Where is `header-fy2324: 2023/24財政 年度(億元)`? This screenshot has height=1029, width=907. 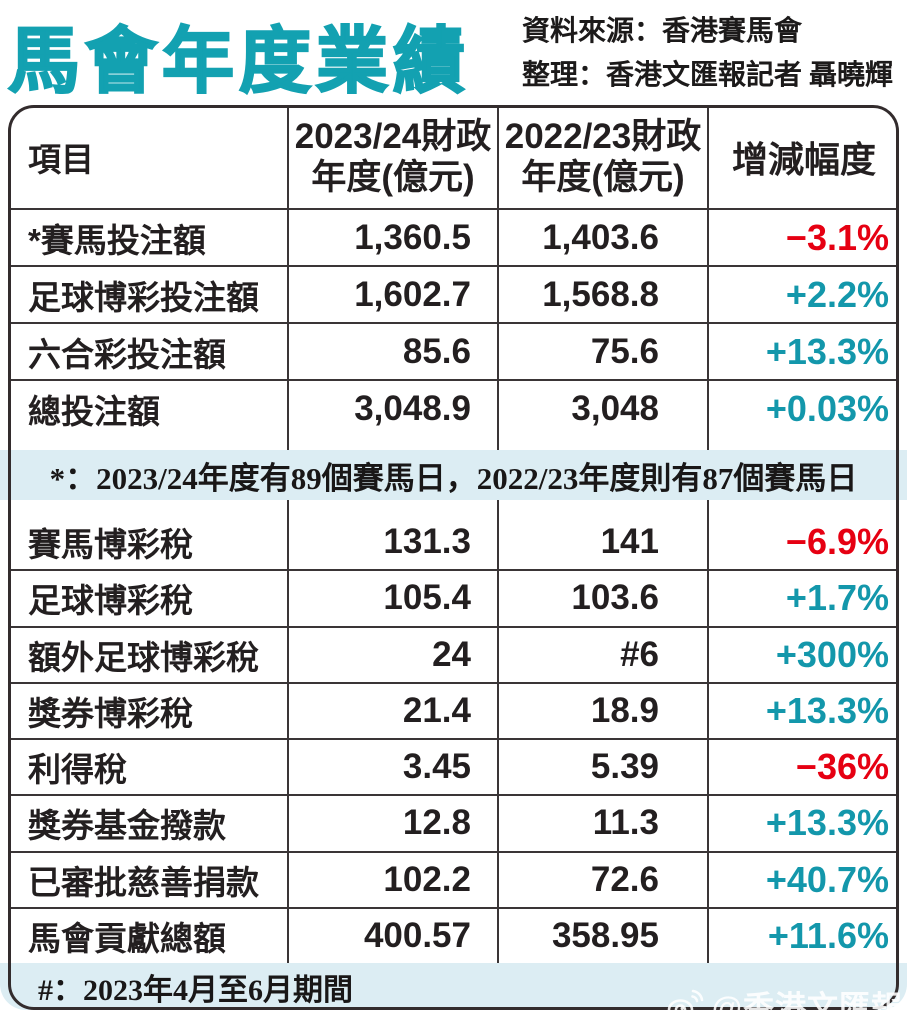 header-fy2324: 2023/24財政 年度(億元) is located at coordinates (392, 156).